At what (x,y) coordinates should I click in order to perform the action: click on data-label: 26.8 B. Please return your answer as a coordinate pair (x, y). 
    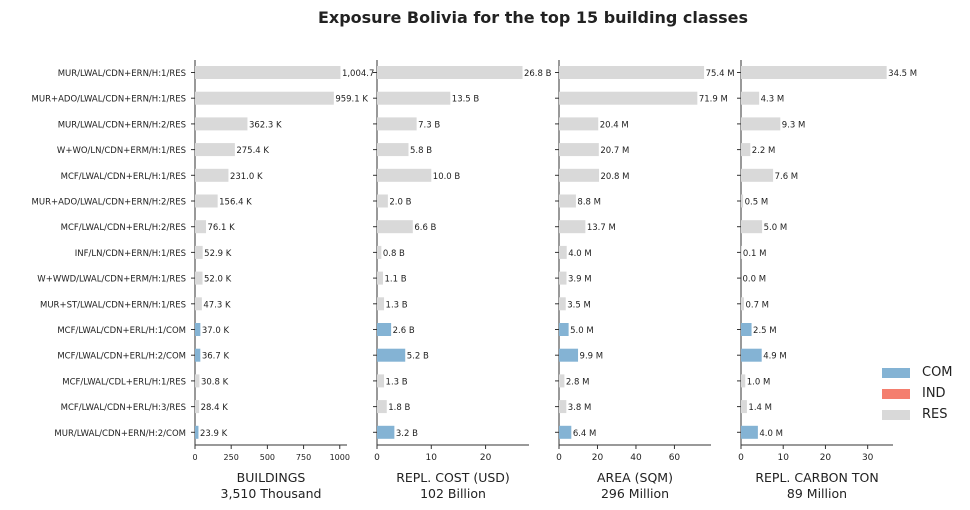
    Looking at the image, I should click on (538, 74).